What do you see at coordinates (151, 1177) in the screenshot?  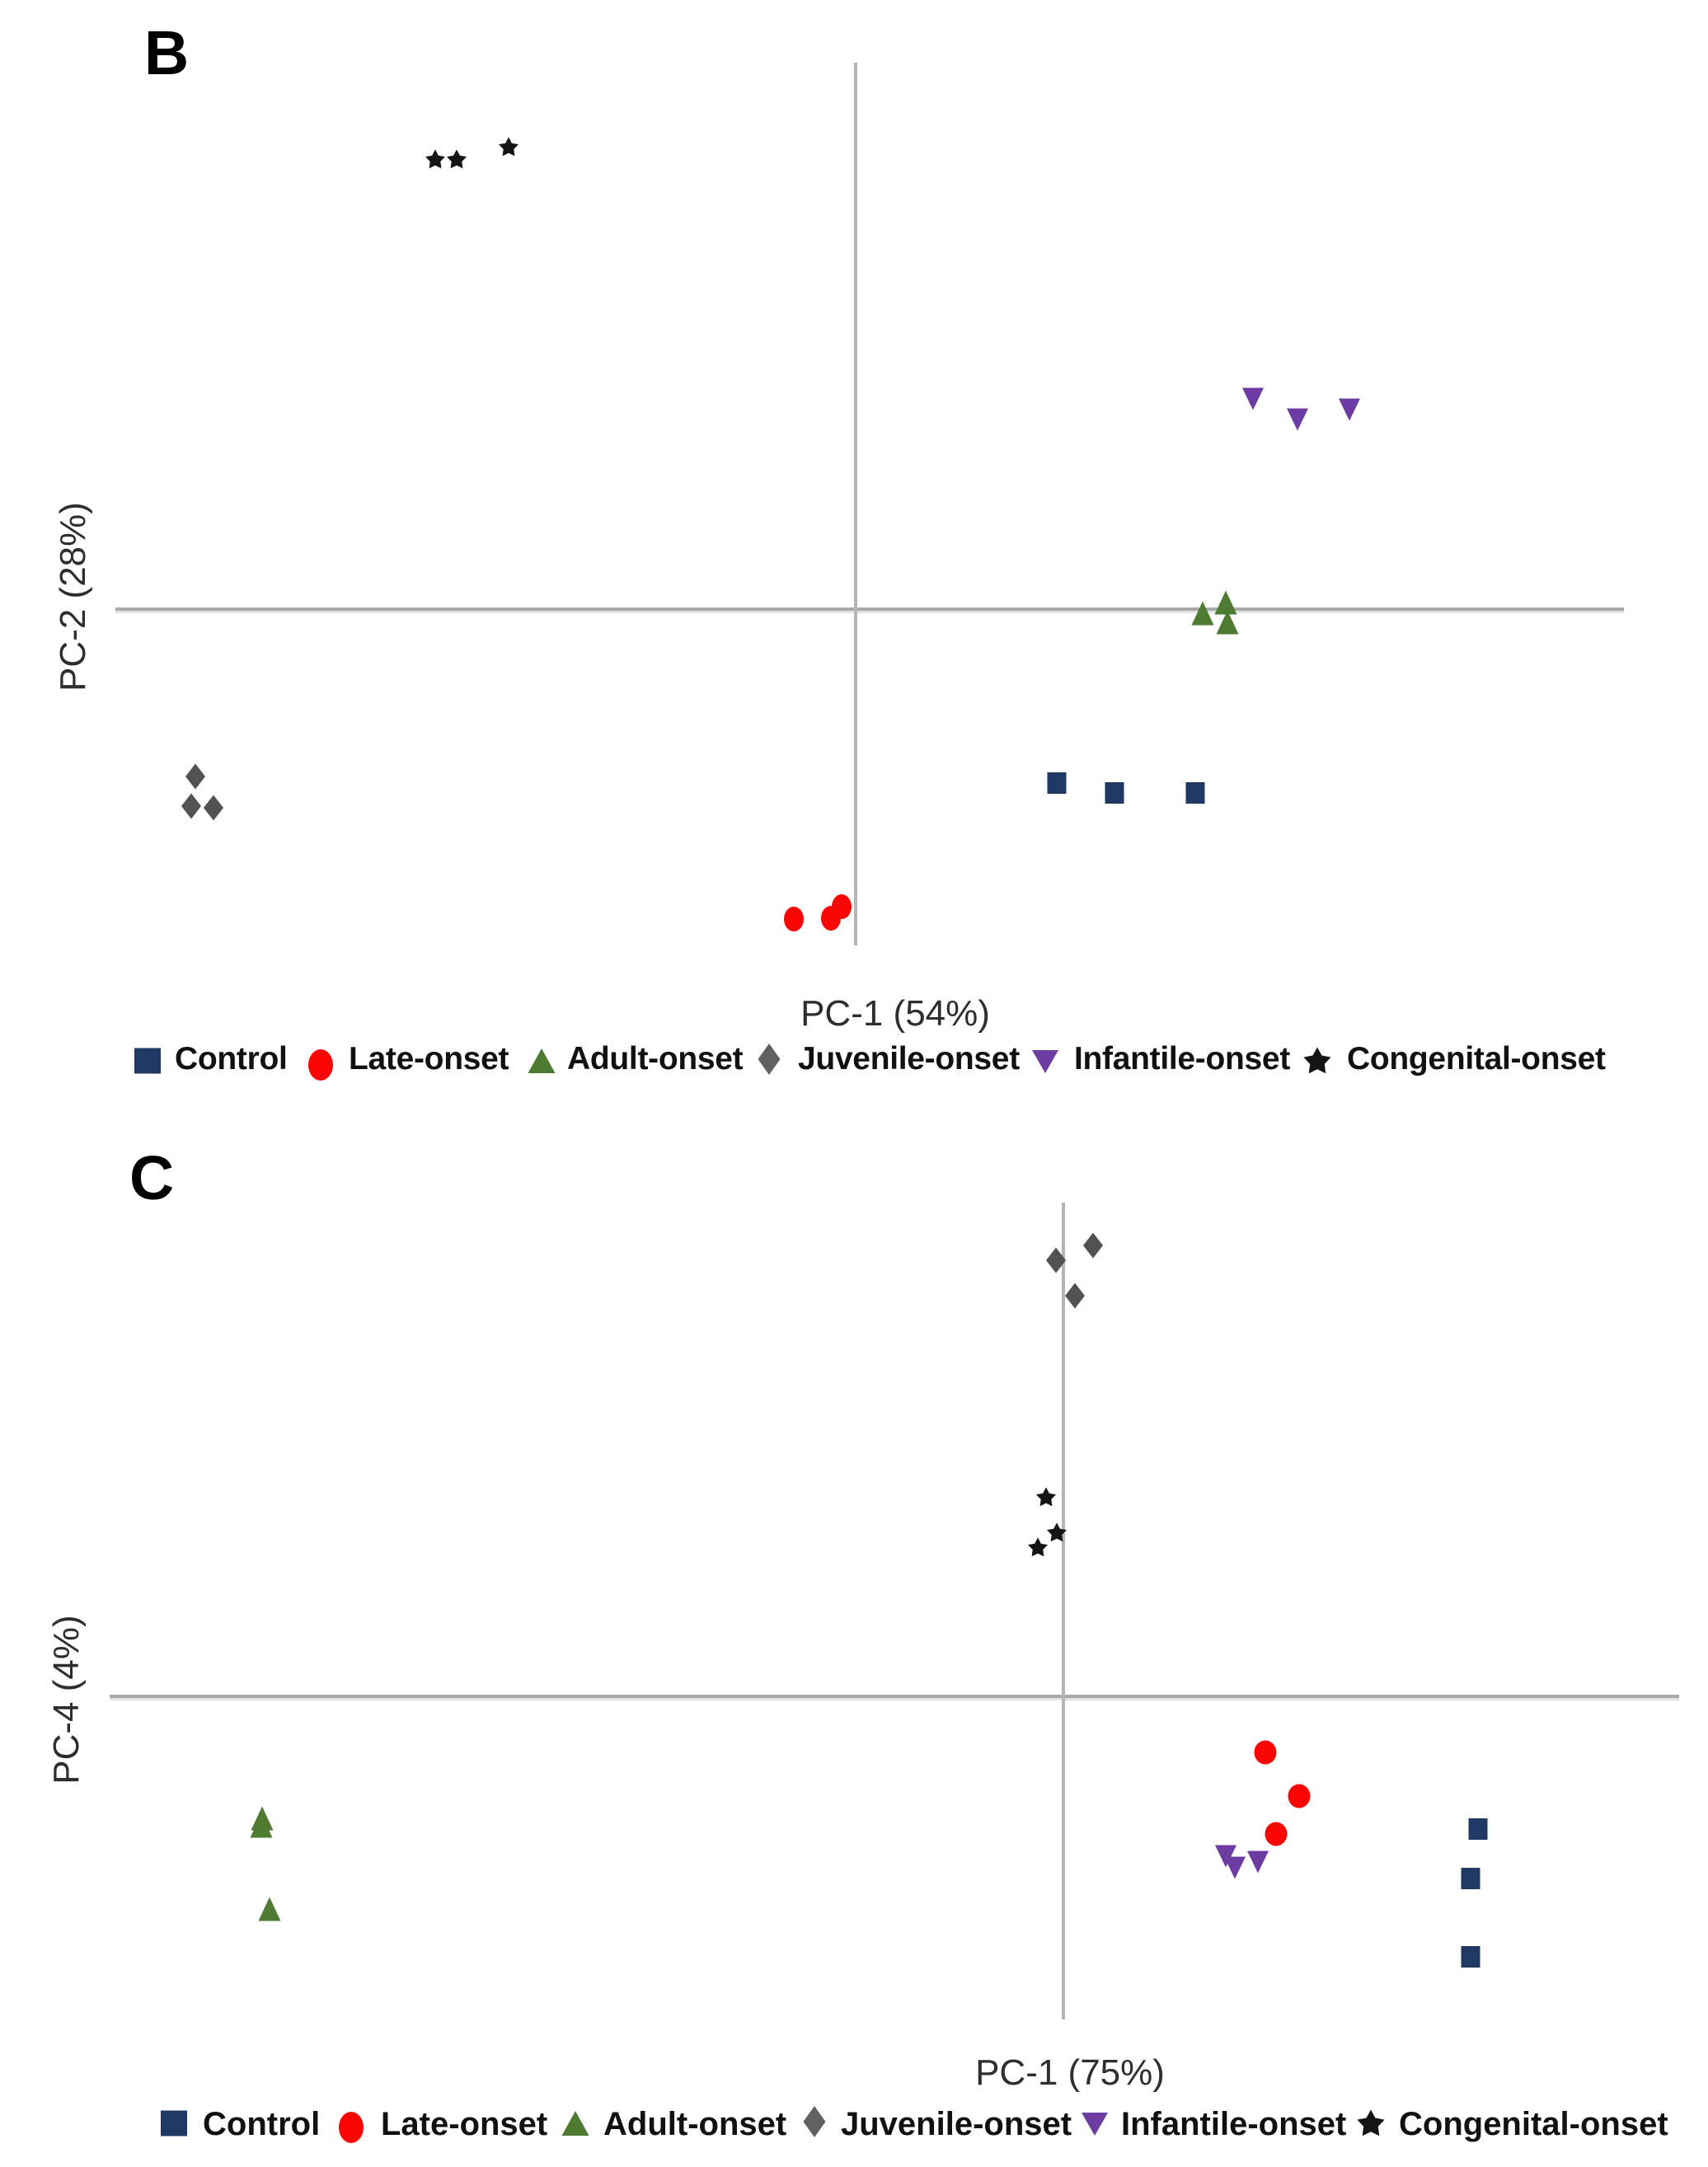 I see `svg-text: C` at bounding box center [151, 1177].